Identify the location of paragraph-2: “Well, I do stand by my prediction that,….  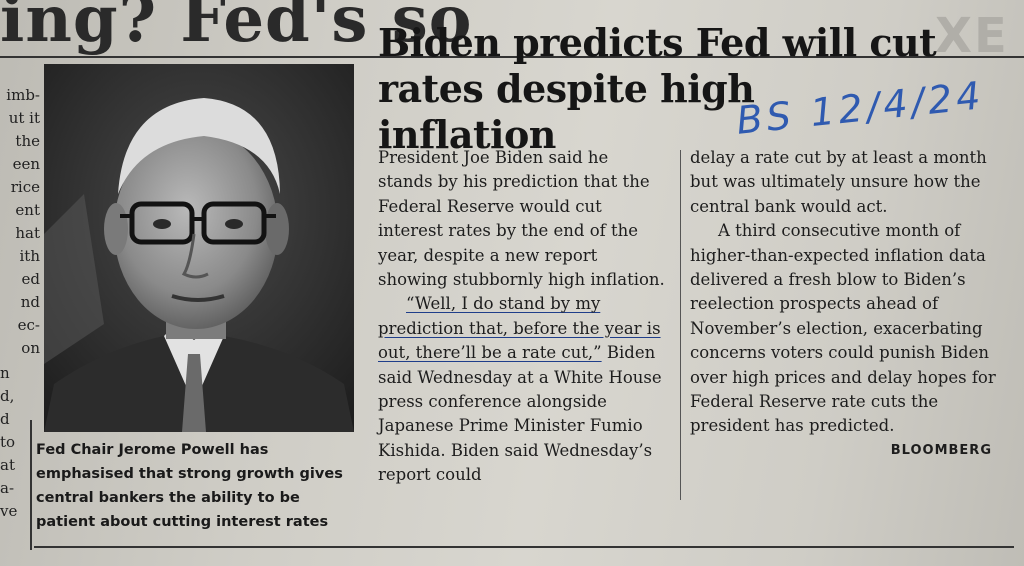
(523, 389).